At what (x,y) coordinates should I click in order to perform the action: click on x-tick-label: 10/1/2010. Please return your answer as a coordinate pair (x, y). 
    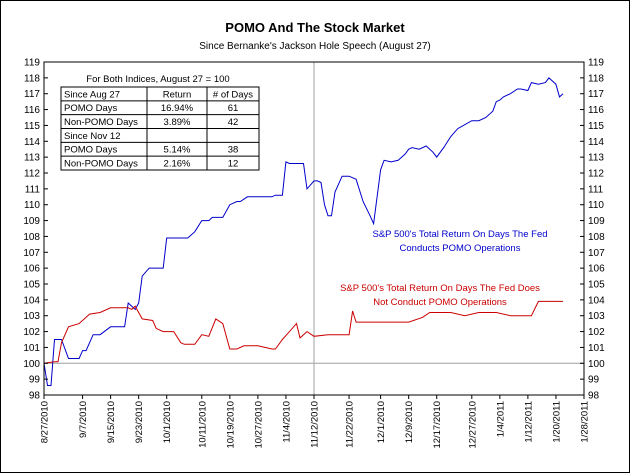
    Looking at the image, I should click on (167, 422).